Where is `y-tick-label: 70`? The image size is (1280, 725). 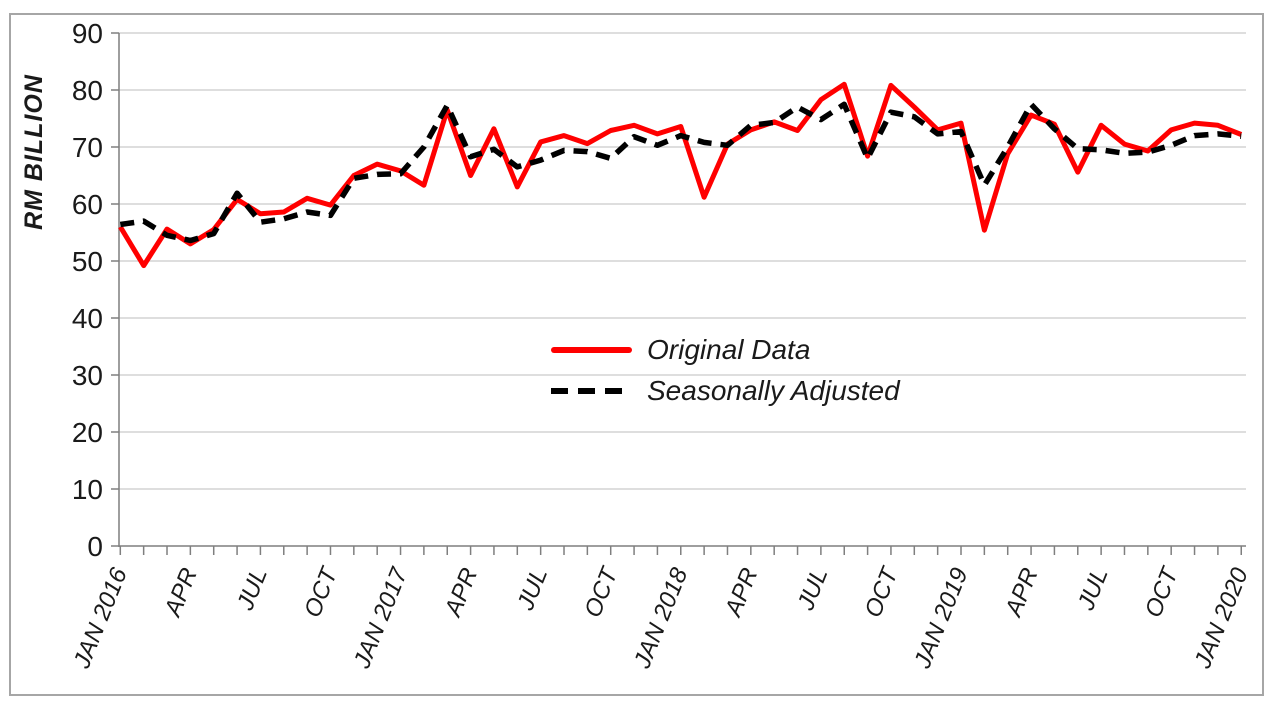 y-tick-label: 70 is located at coordinates (87, 147).